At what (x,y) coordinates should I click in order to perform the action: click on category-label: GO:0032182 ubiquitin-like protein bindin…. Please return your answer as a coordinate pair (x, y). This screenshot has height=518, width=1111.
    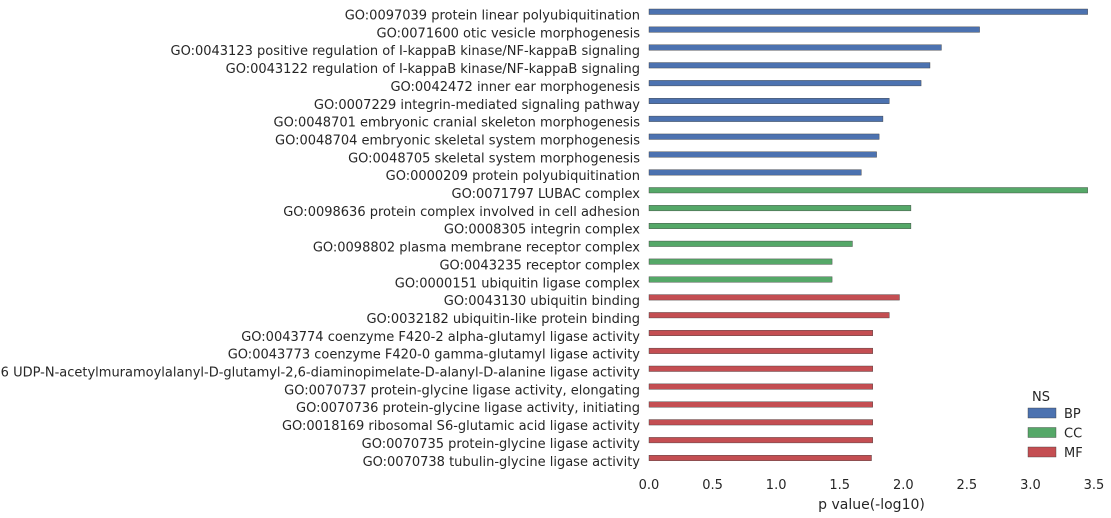
    Looking at the image, I should click on (503, 319).